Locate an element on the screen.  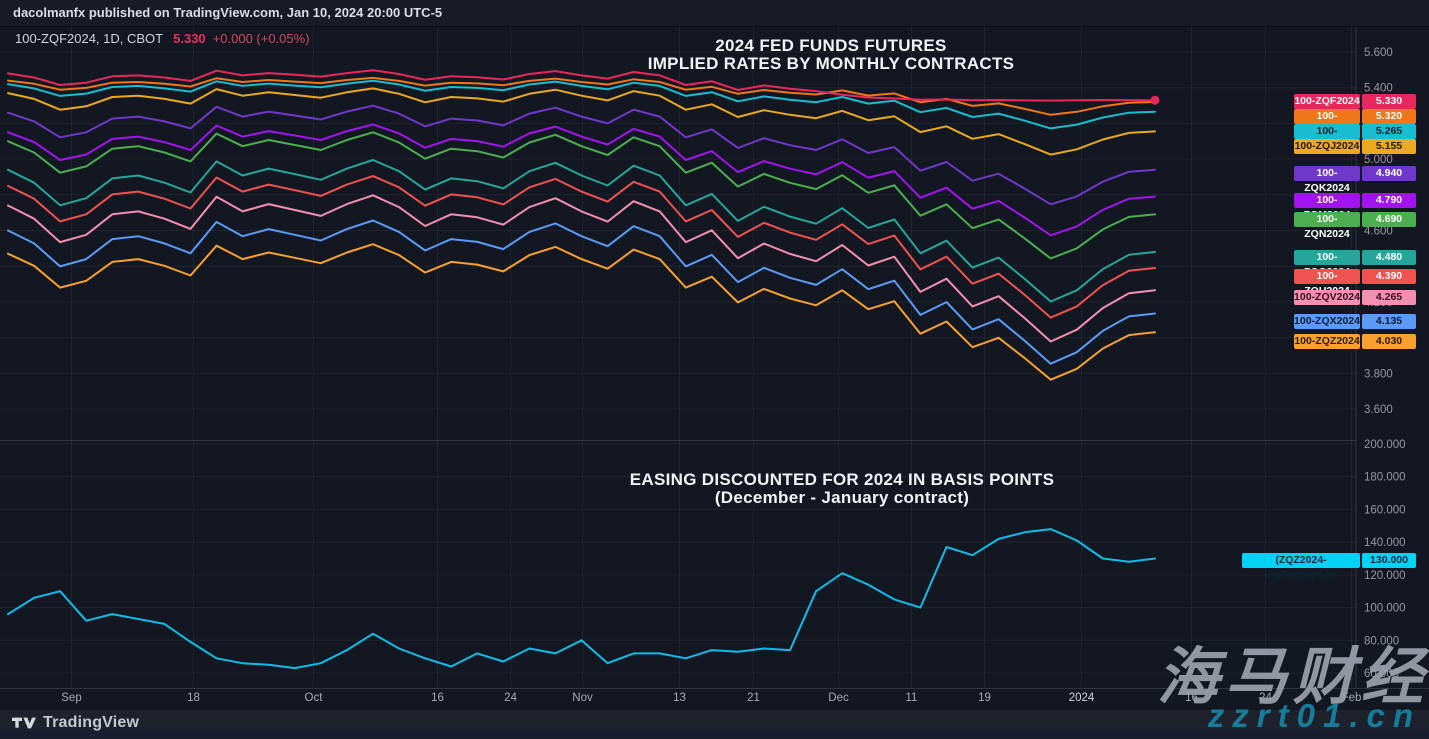
price-label-100-ZQJ2024: 100-ZQJ2024 5.155 is located at coordinates (1355, 146).